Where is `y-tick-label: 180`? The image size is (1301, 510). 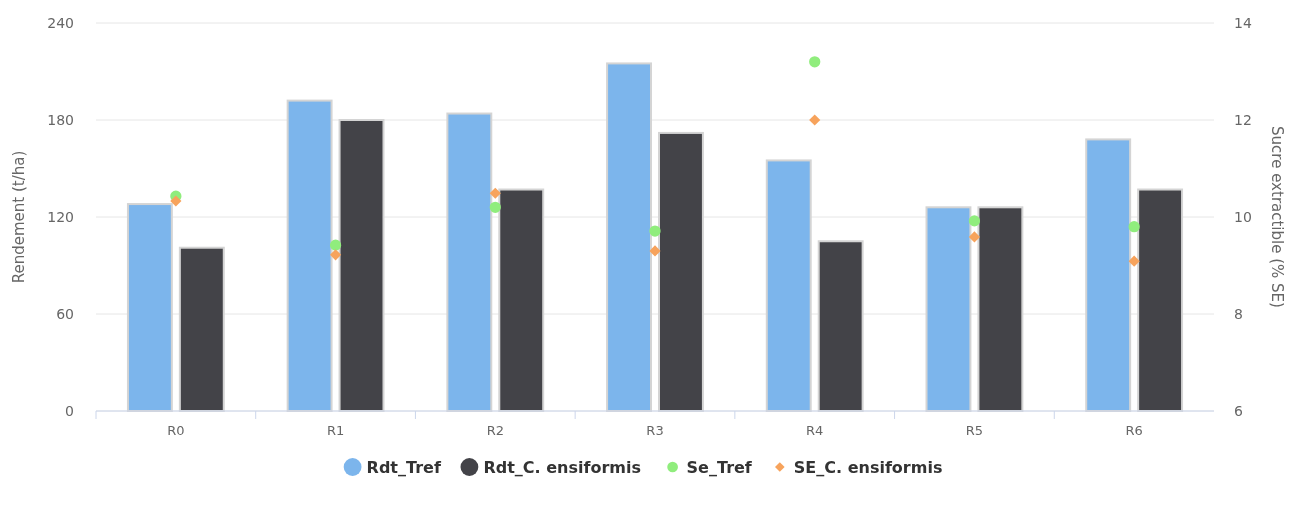 y-tick-label: 180 is located at coordinates (60, 120).